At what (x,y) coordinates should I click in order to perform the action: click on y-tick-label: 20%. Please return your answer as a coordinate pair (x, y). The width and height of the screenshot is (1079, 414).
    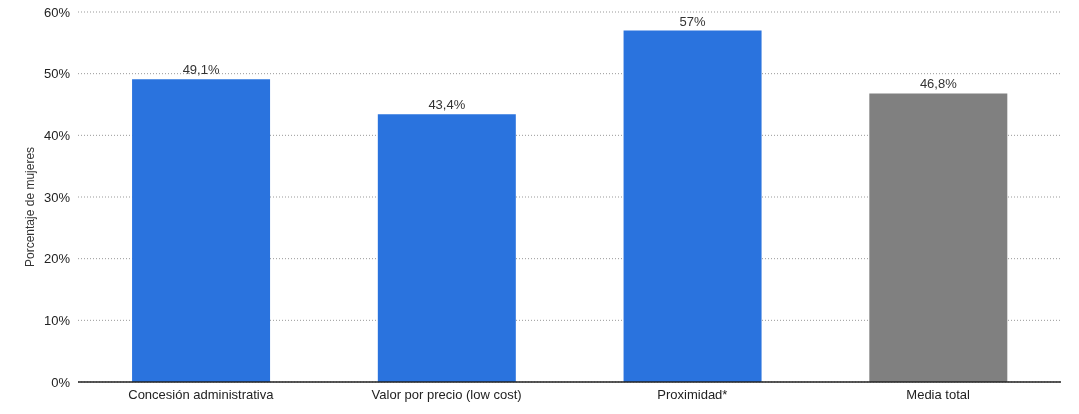
    Looking at the image, I should click on (57, 259).